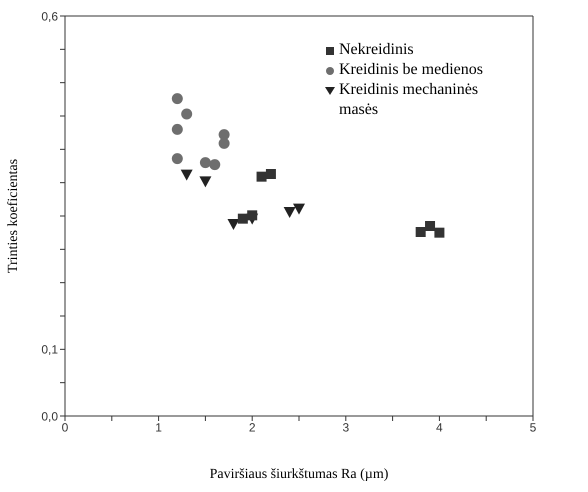 Image resolution: width=588 pixels, height=492 pixels. Describe the element at coordinates (252, 427) in the screenshot. I see `x-tick-label: 2` at that location.